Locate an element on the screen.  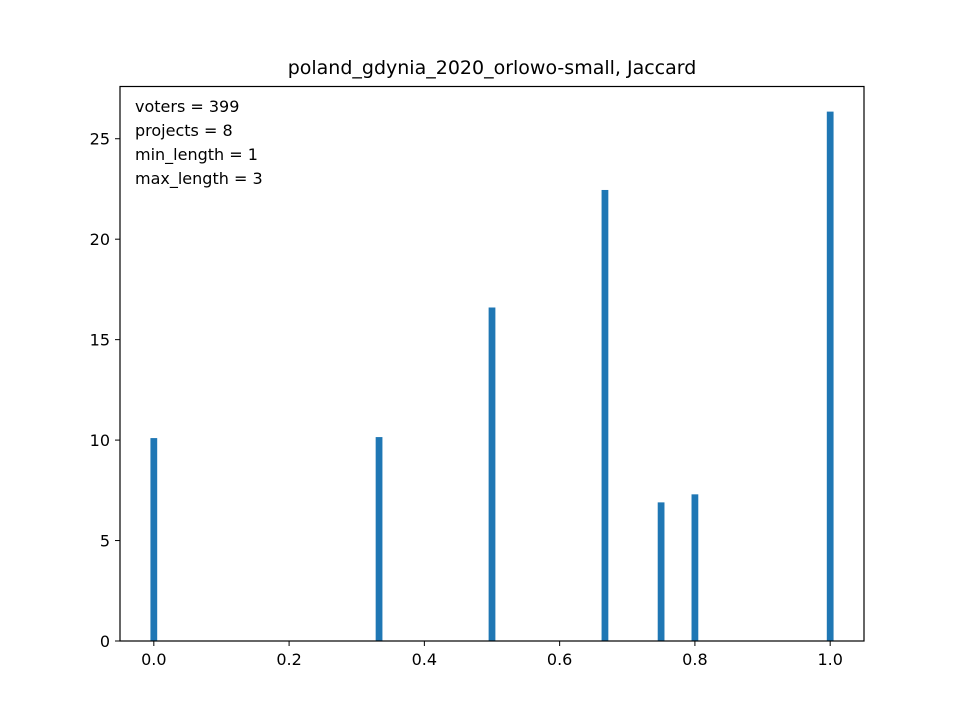
annotation-max-length: max_length = 3 is located at coordinates (199, 179).